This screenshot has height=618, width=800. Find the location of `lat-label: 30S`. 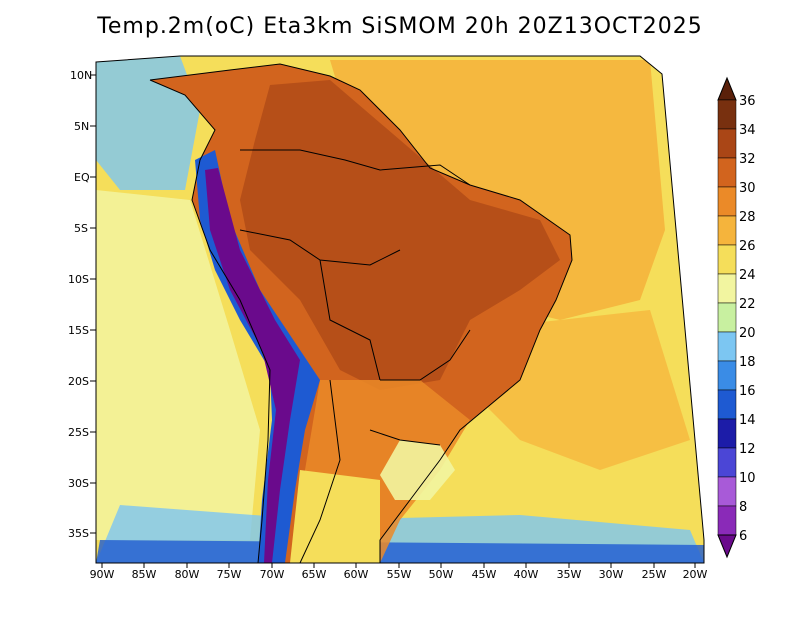

lat-label: 30S is located at coordinates (78, 483).